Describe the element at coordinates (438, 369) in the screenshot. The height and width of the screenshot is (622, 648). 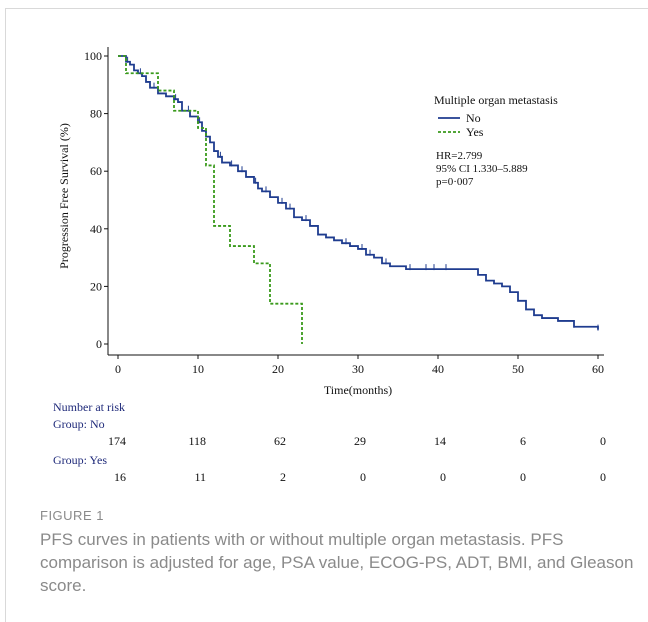
I see `x-tick-label: 40` at that location.